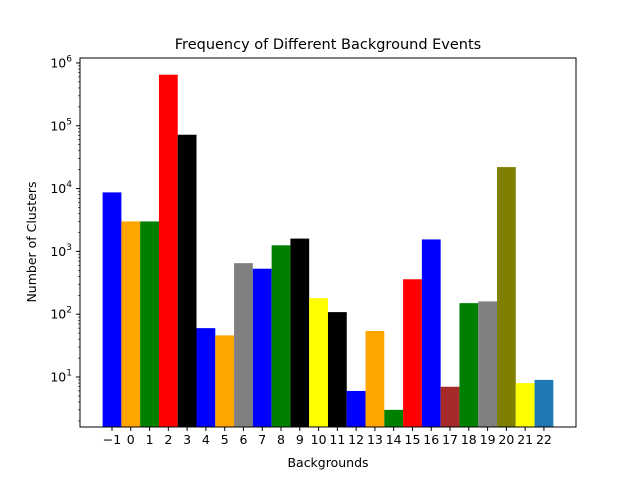  What do you see at coordinates (544, 439) in the screenshot?
I see `x-tick-label: 22` at bounding box center [544, 439].